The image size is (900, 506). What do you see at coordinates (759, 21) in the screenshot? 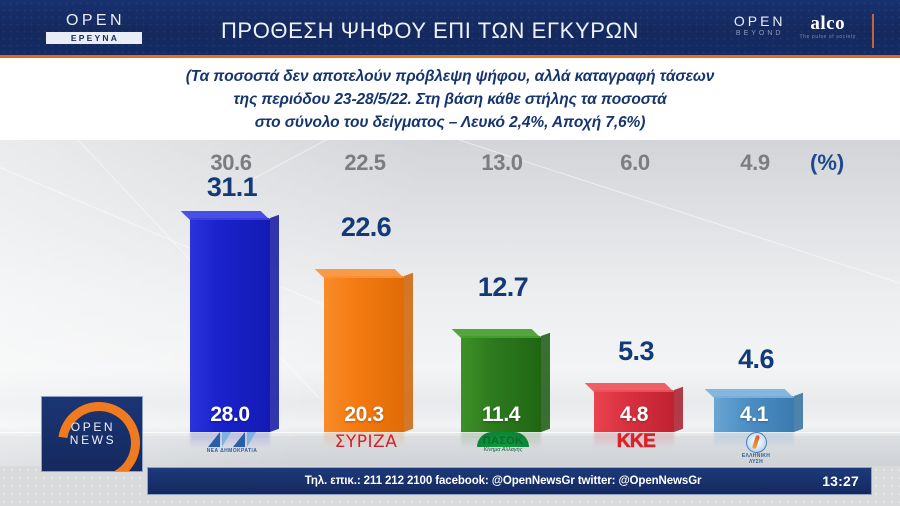
I see `open-beyond-wordmark: OPEN` at bounding box center [759, 21].